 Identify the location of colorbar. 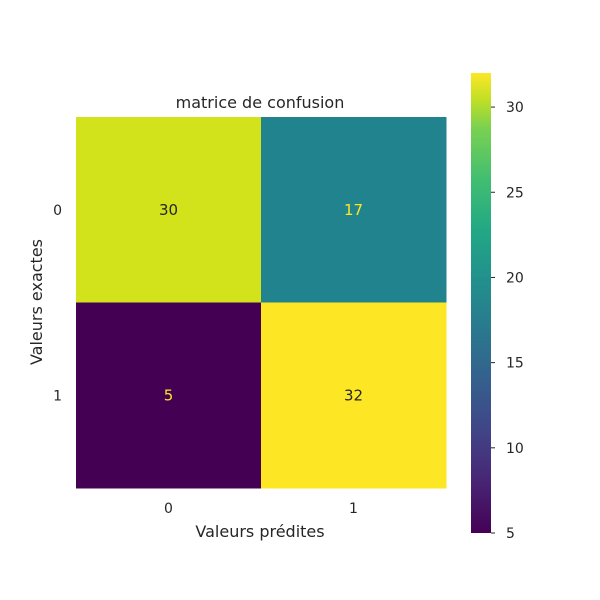
(481, 303).